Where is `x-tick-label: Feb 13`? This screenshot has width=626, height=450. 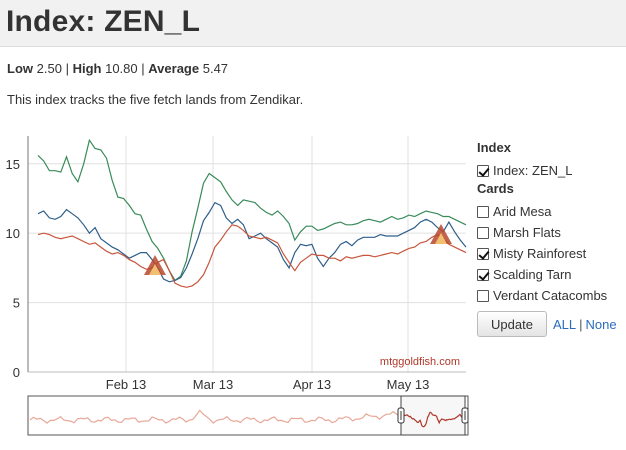 x-tick-label: Feb 13 is located at coordinates (126, 384).